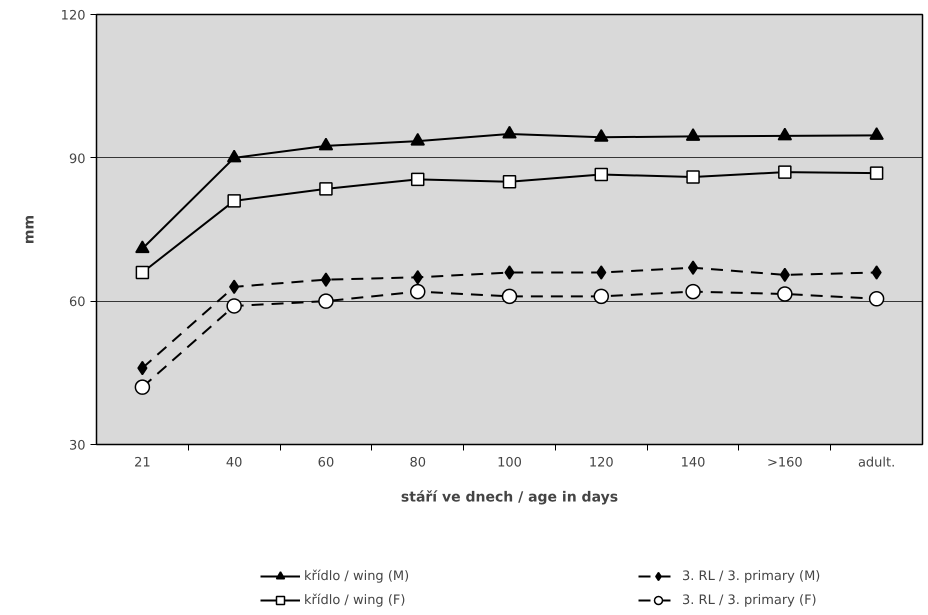  What do you see at coordinates (784, 463) in the screenshot?
I see `x-tick-label: >160` at bounding box center [784, 463].